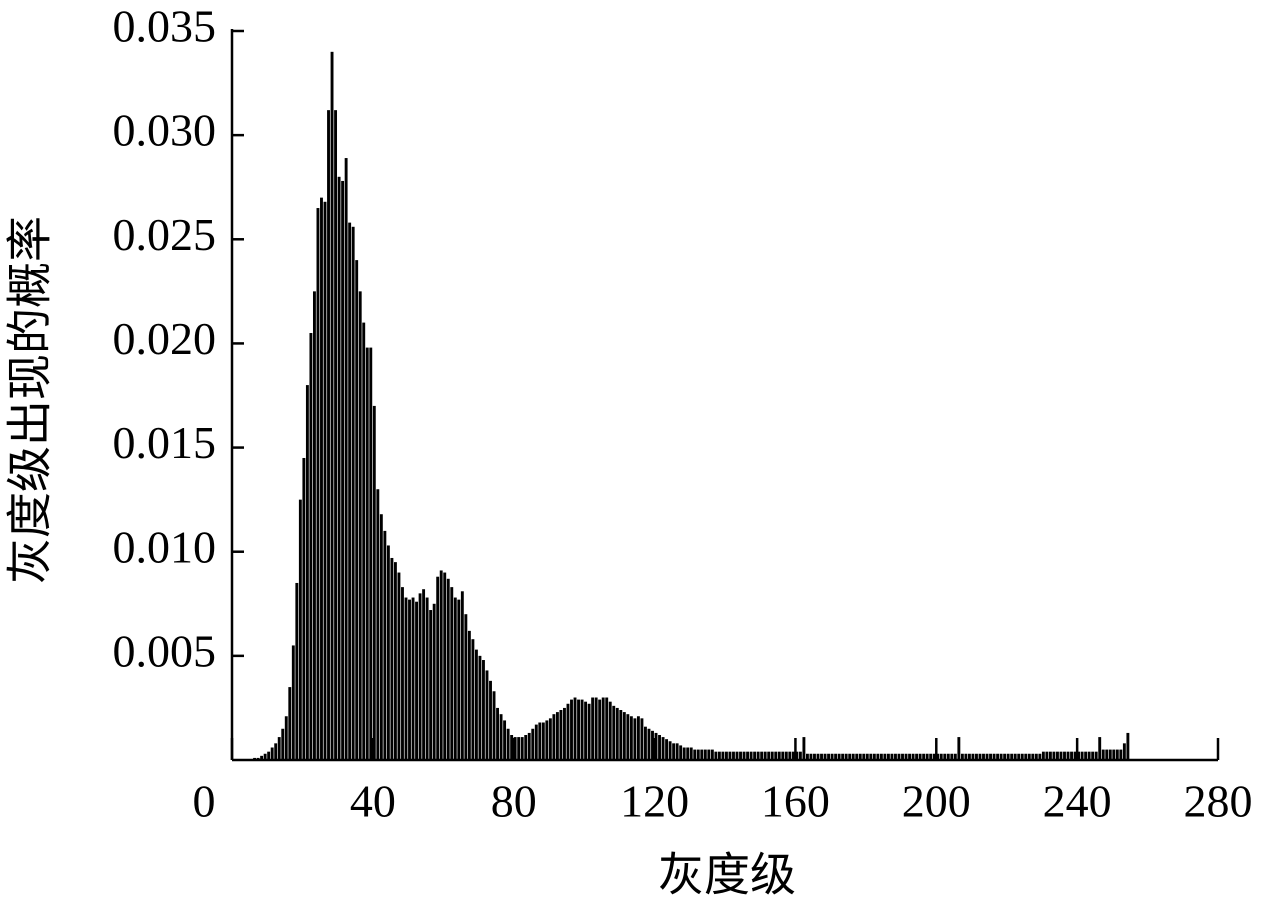  What do you see at coordinates (514, 801) in the screenshot?
I see `x-tick-label: 80` at bounding box center [514, 801].